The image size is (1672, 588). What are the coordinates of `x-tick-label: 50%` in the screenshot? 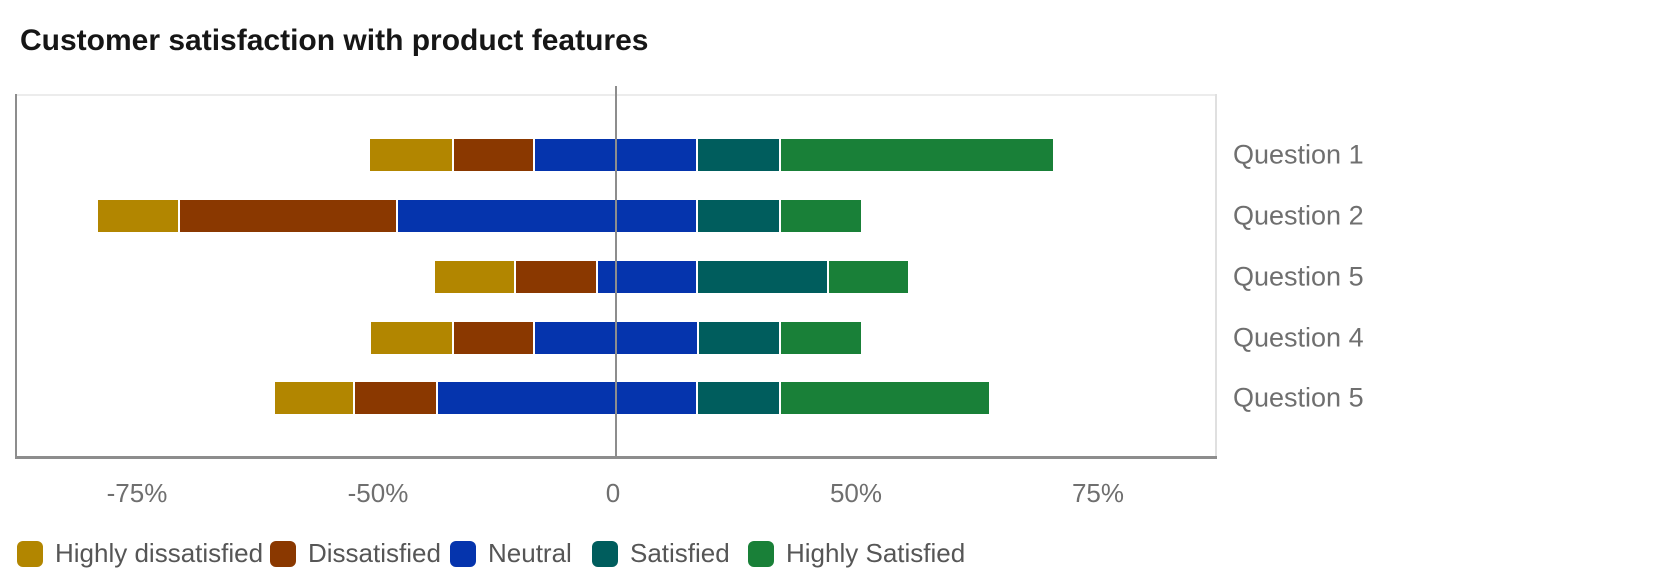 It's located at (856, 493).